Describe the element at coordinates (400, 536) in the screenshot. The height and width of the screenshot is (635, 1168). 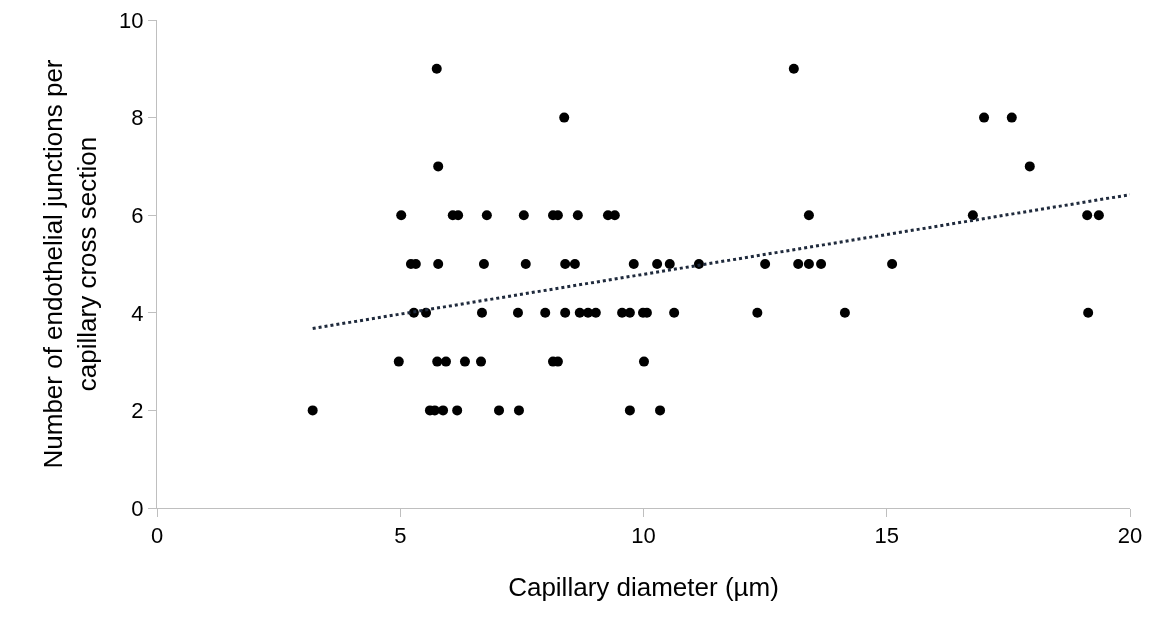
I see `x-tick-label: 5` at that location.